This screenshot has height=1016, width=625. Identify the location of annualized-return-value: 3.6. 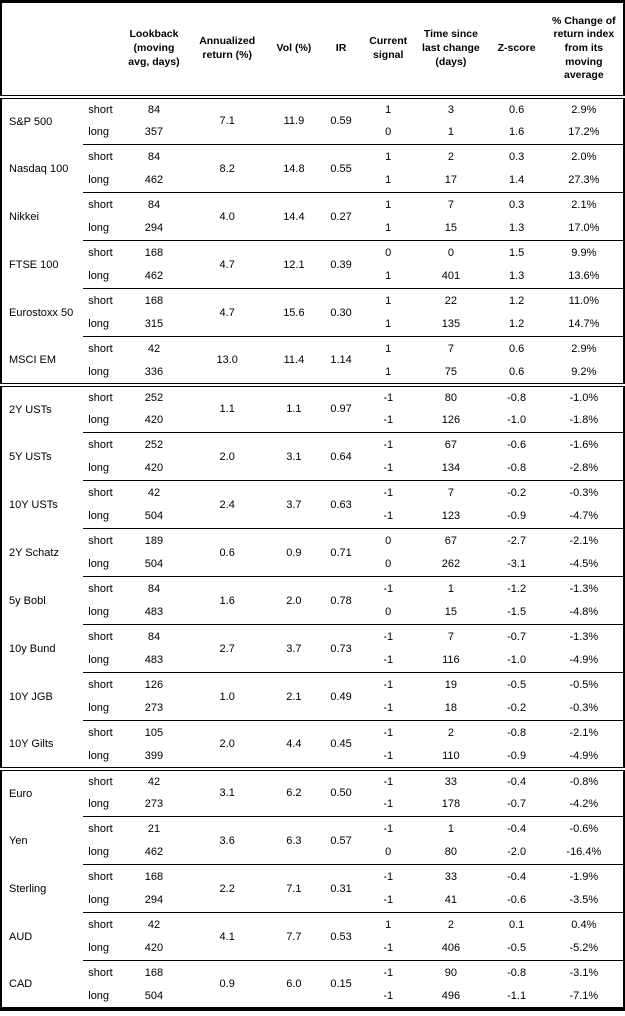
(227, 840).